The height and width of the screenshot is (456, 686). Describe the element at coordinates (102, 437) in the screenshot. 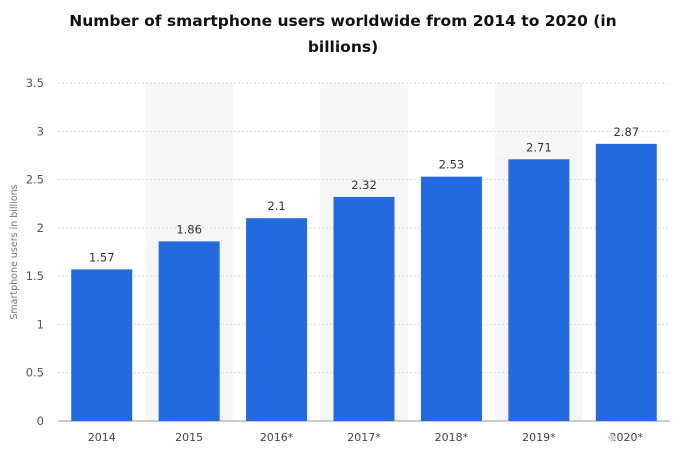

I see `x-tick-label: 2014` at that location.